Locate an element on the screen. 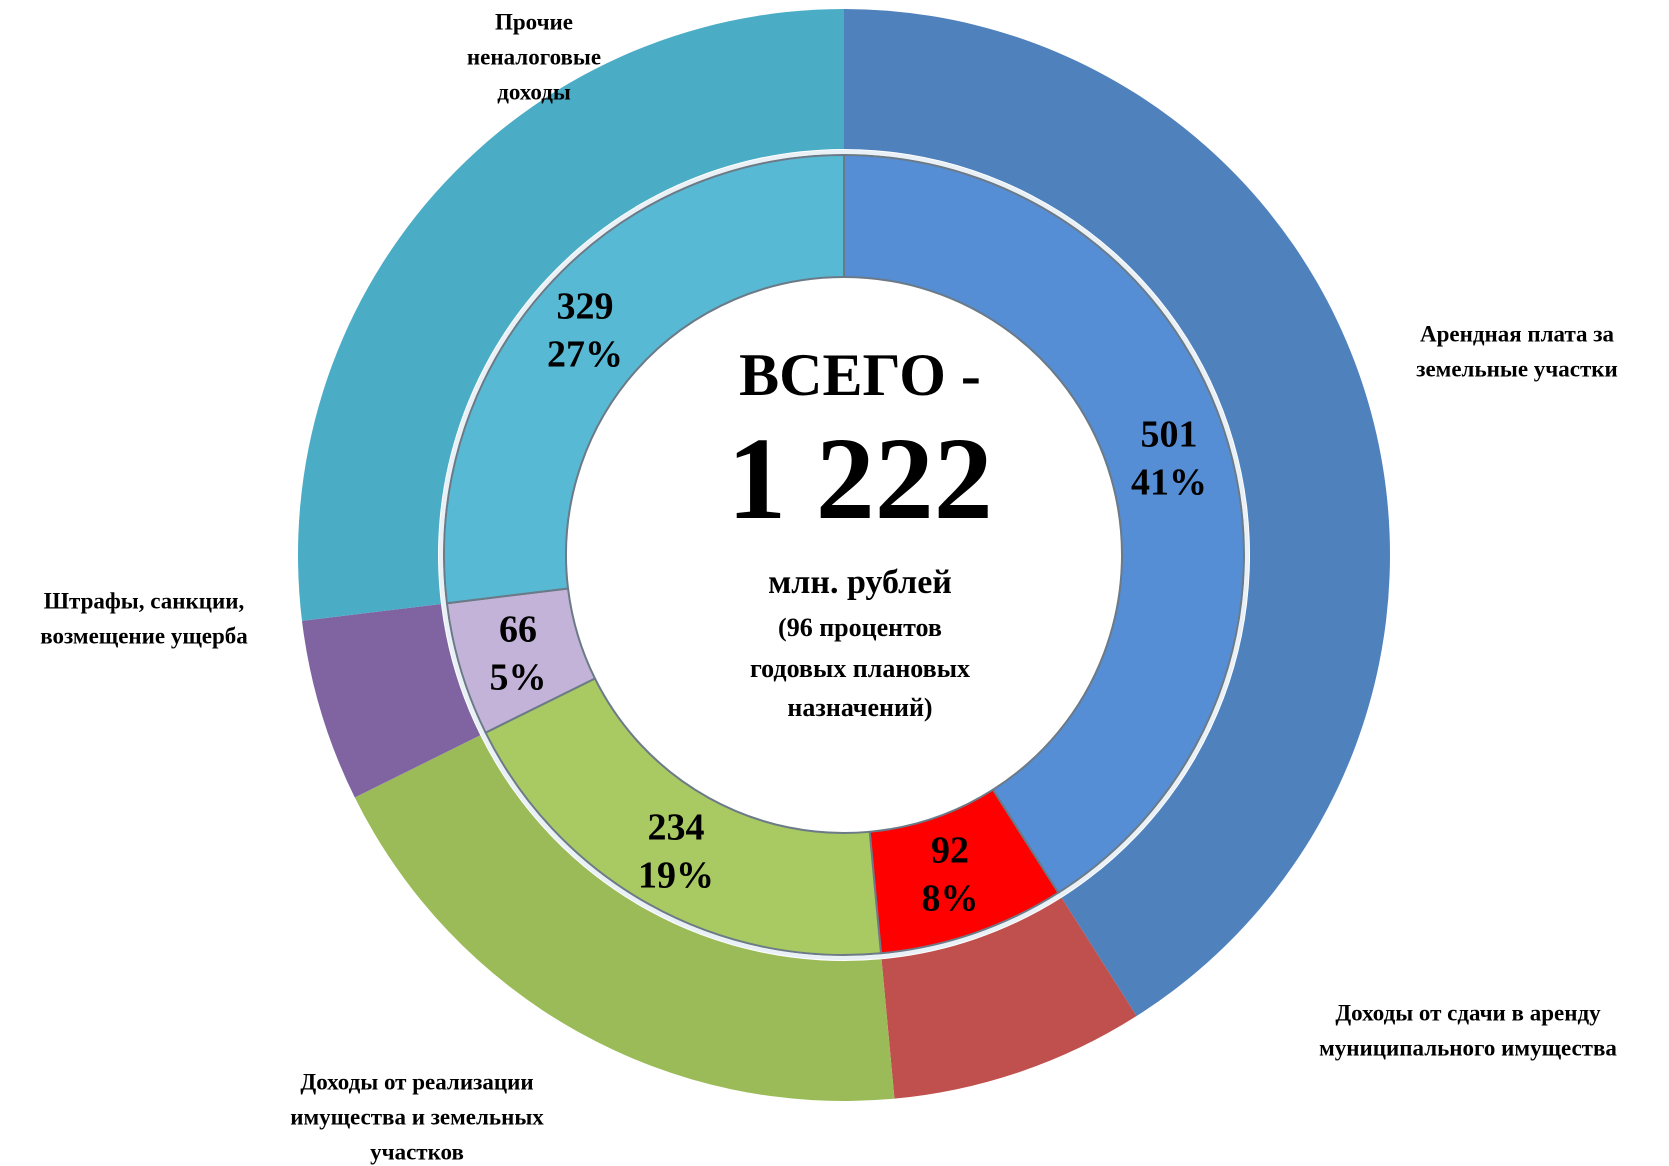 The image size is (1669, 1166). value-label: 92 is located at coordinates (950, 851).